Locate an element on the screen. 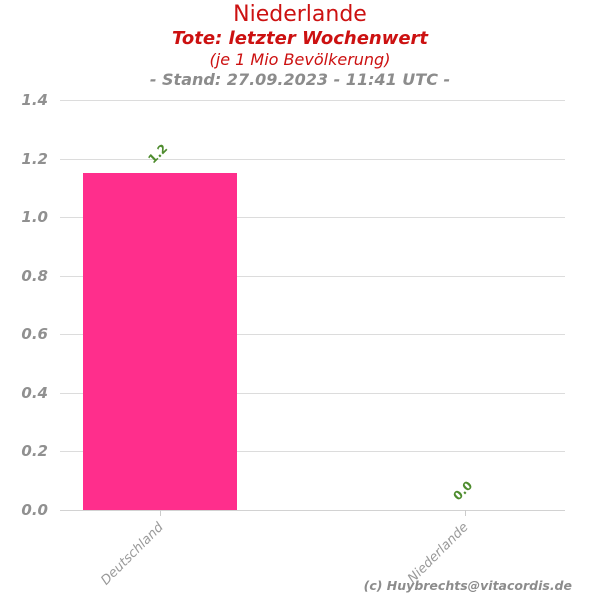 The width and height of the screenshot is (600, 600). gridline-1.2 is located at coordinates (312, 159).